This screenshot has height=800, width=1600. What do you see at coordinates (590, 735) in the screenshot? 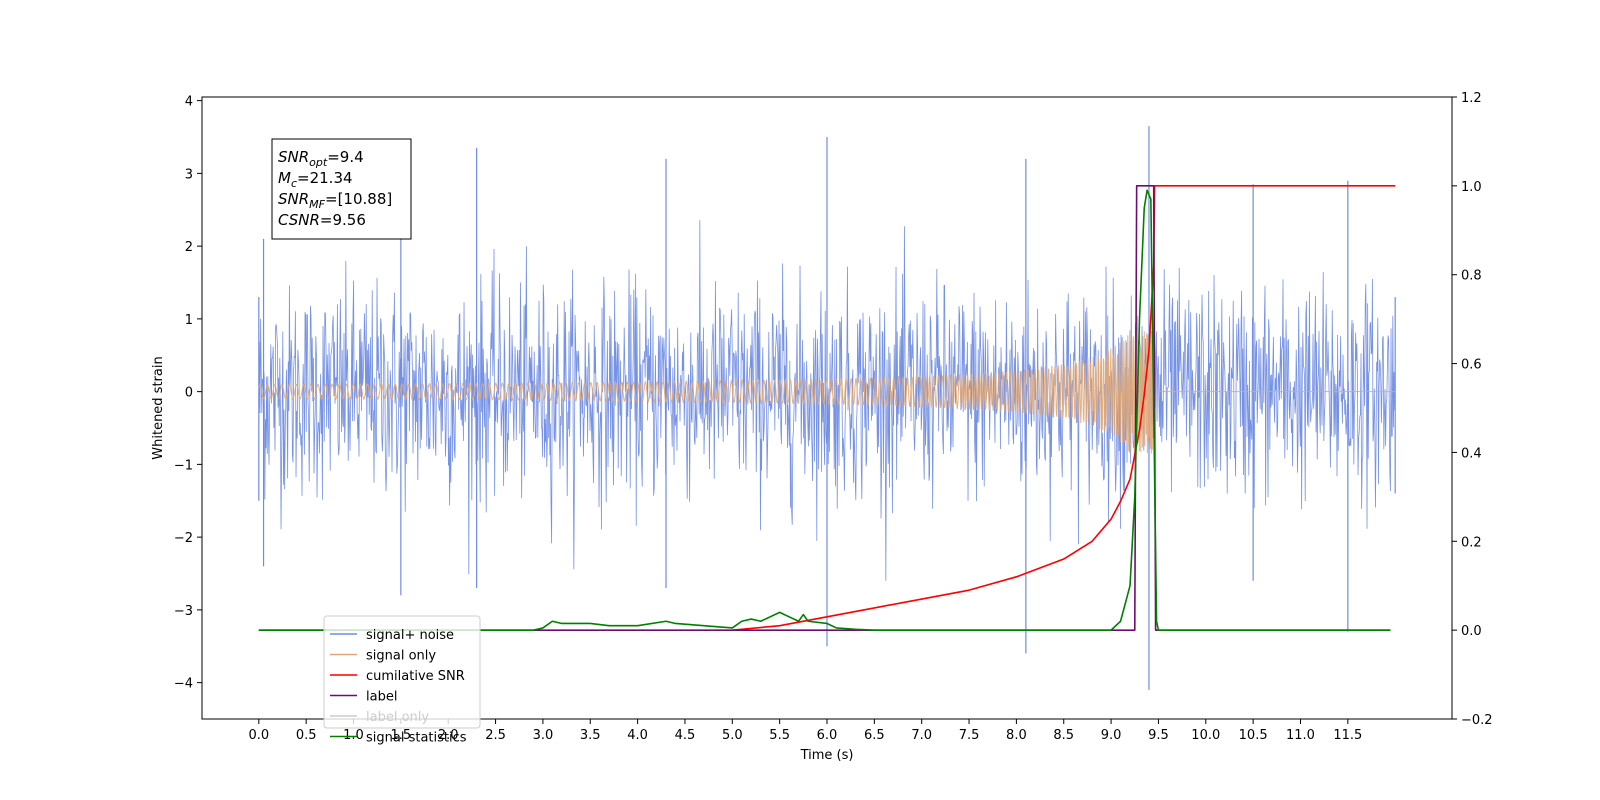
I see `x-tick-label: 3.5` at bounding box center [590, 735].